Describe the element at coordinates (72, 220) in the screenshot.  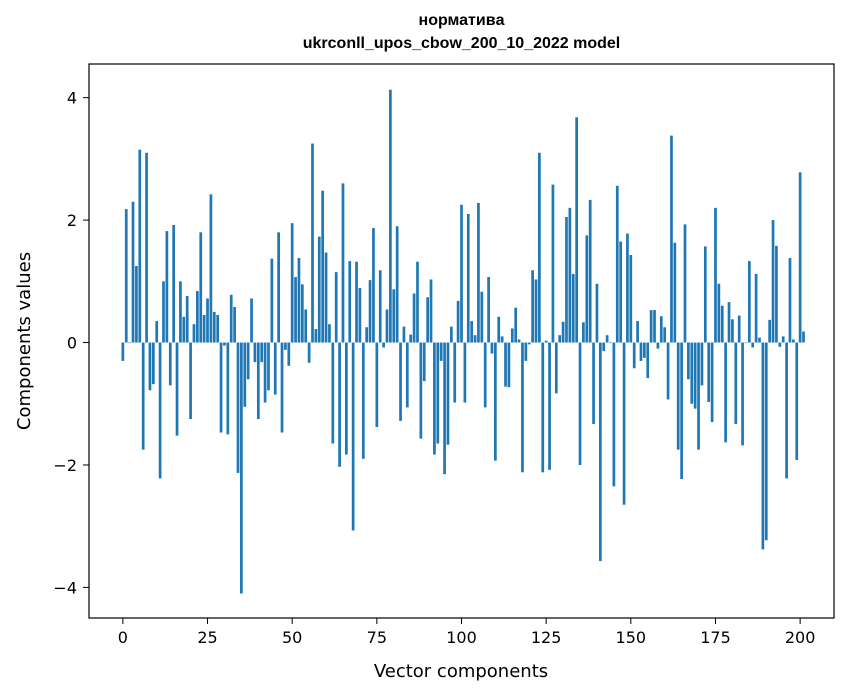
I see `y-tick-label: 2` at that location.